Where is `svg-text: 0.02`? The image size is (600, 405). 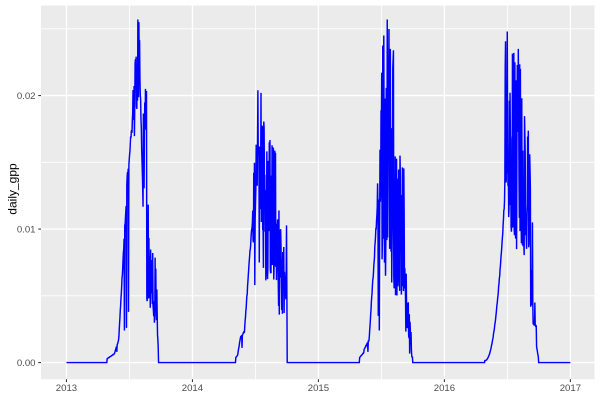
svg-text: 0.02 is located at coordinates (26, 96).